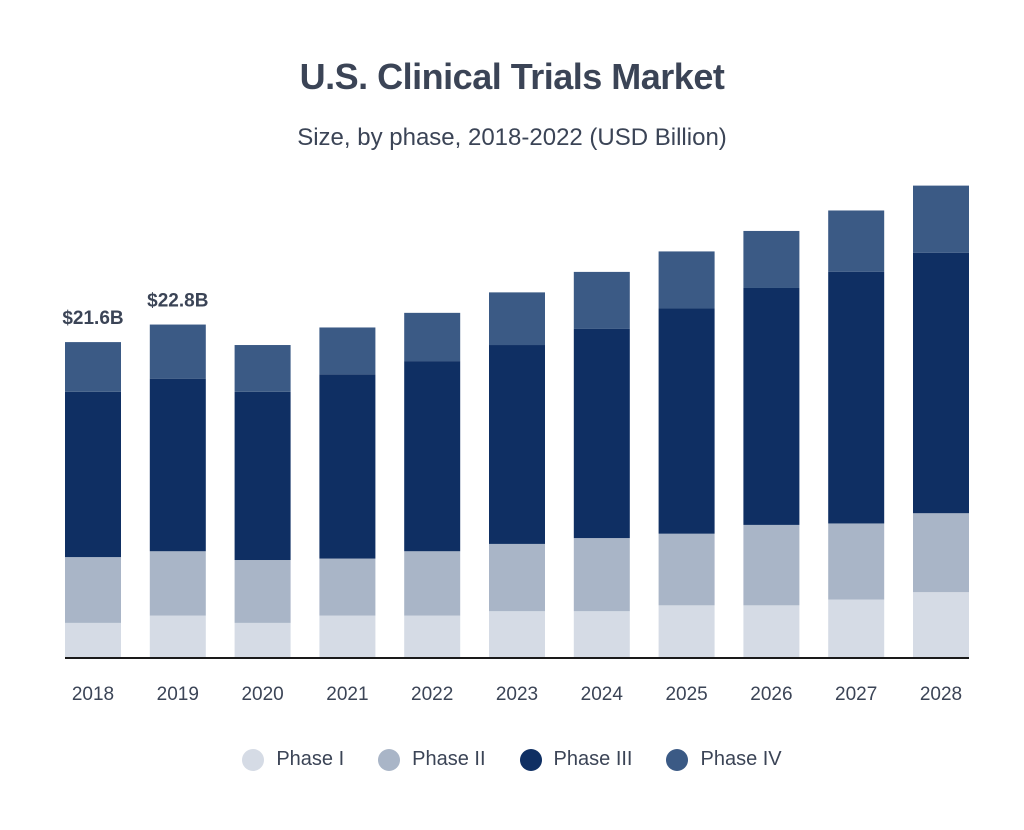 Image resolution: width=1024 pixels, height=830 pixels. I want to click on bar-phase-i-2027, so click(856, 628).